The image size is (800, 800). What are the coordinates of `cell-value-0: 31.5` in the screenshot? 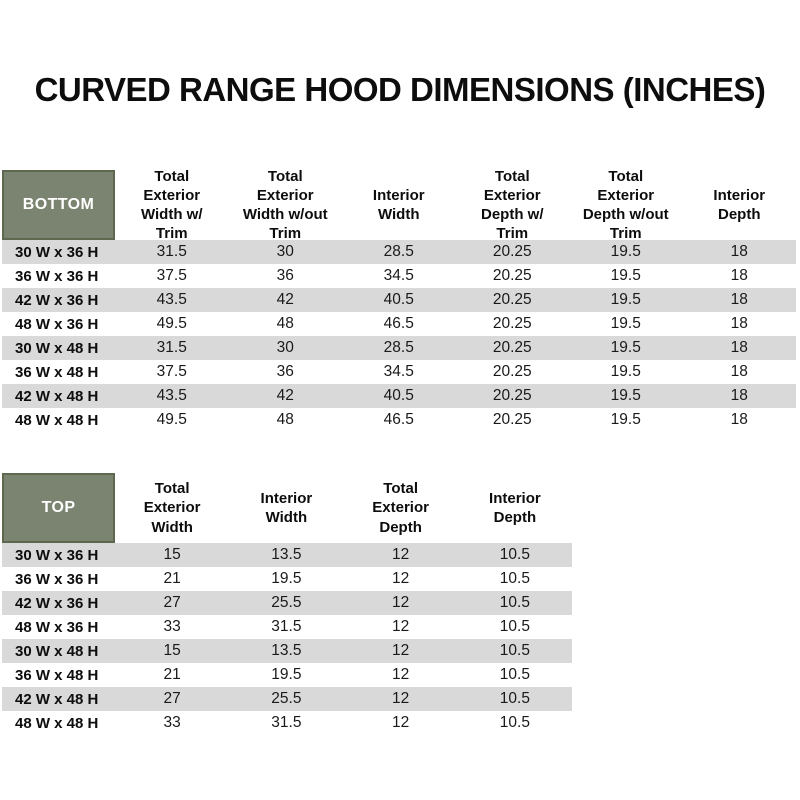 It's located at (171, 251).